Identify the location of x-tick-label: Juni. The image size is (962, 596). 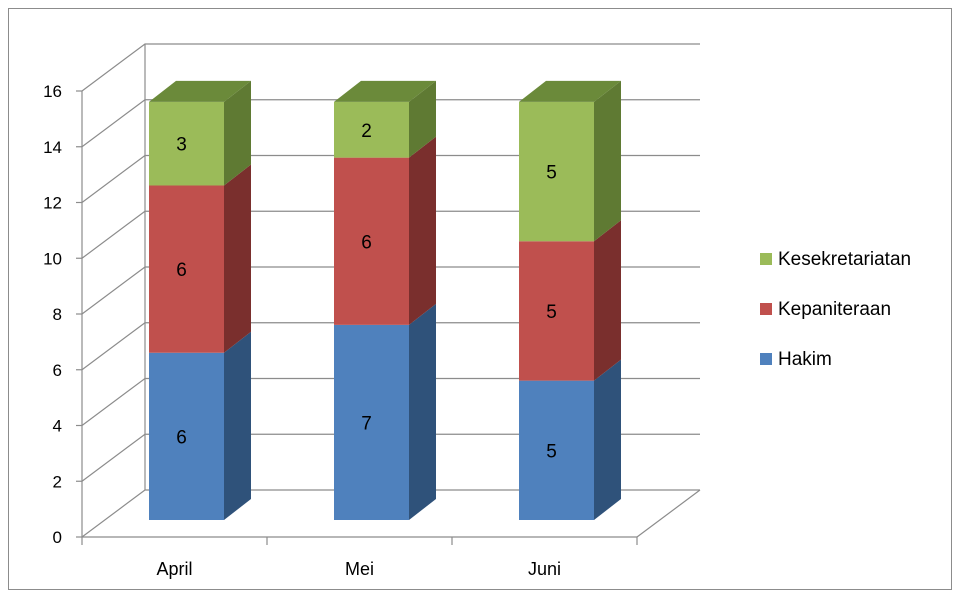
(544, 569).